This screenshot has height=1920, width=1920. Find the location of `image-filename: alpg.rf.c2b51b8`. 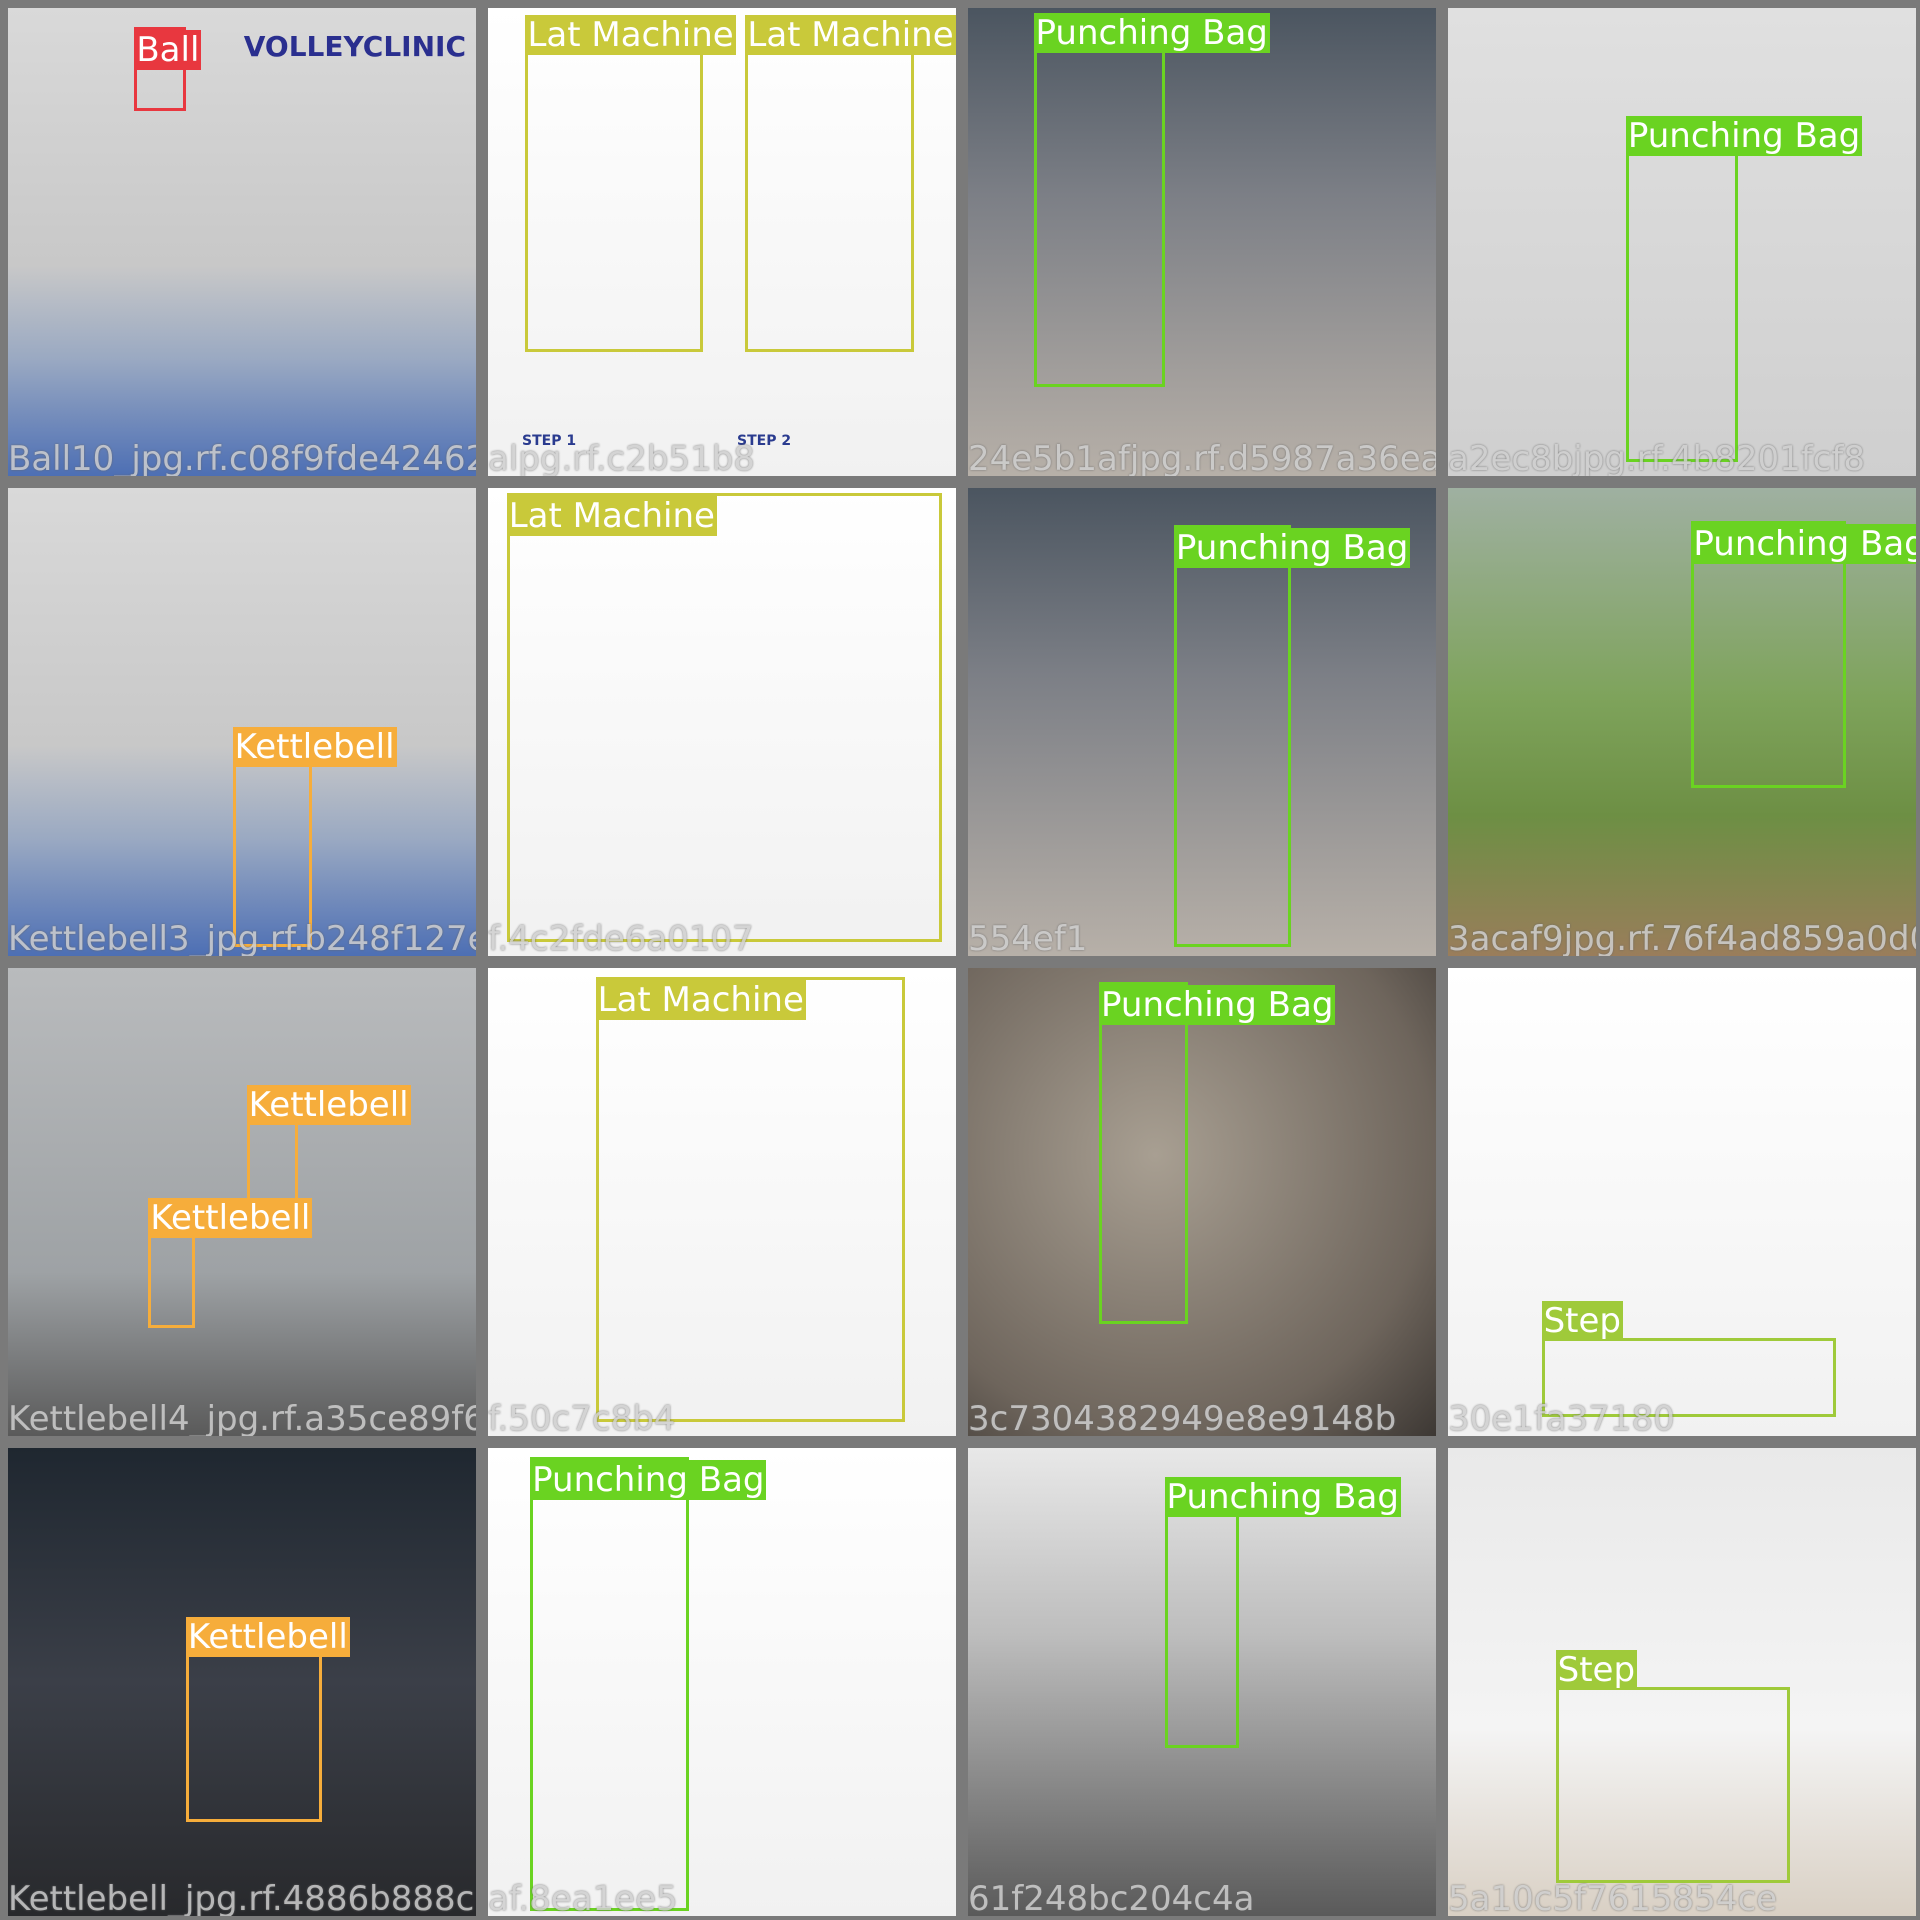

image-filename: alpg.rf.c2b51b8 is located at coordinates (621, 457).